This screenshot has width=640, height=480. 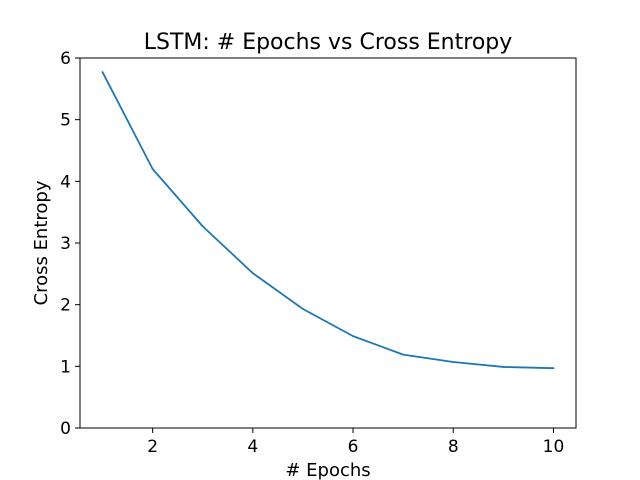 What do you see at coordinates (65, 121) in the screenshot?
I see `y-tick-label: 5` at bounding box center [65, 121].